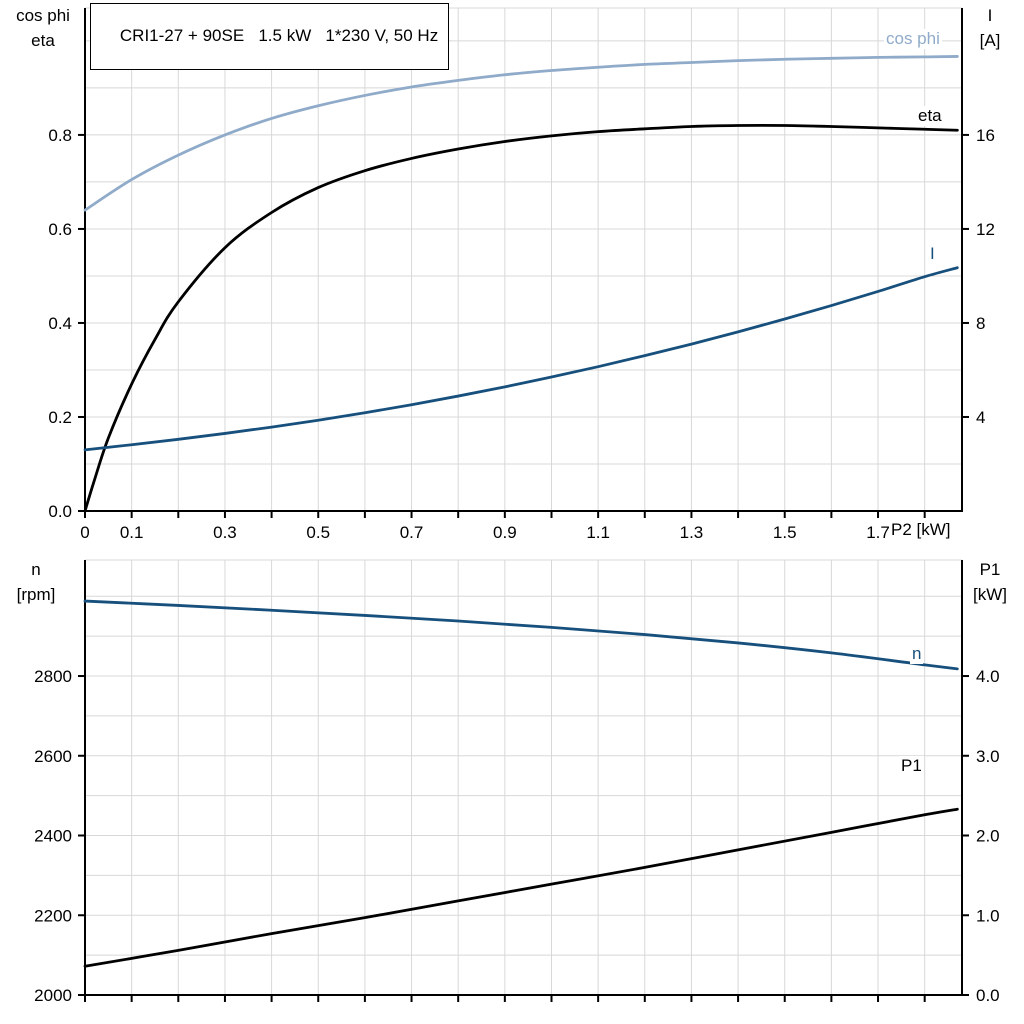  I want to click on svg-text: 0.7, so click(412, 532).